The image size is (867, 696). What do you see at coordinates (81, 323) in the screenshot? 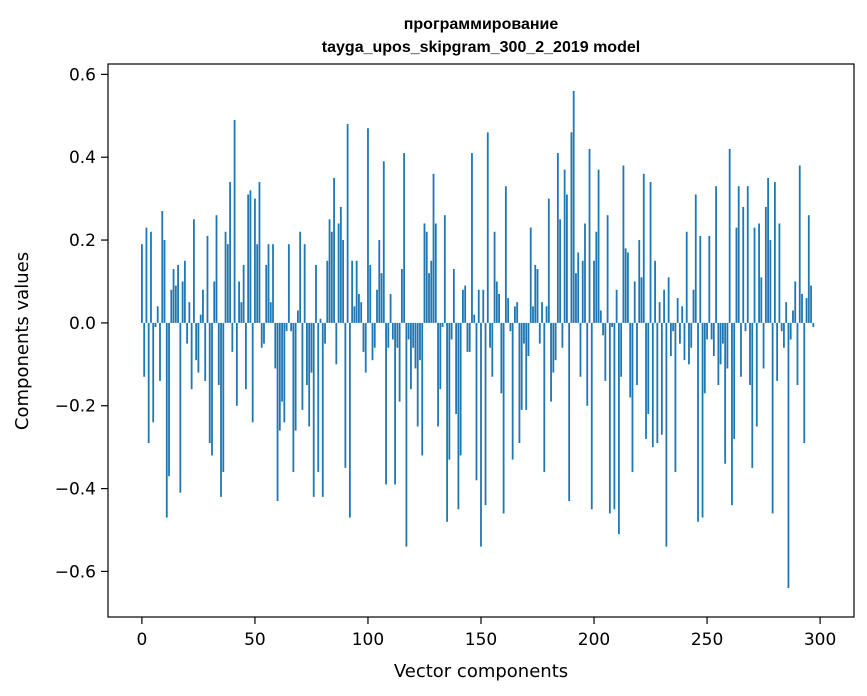
I see `y-axis-ticks: −0.6 −0.4 −0.2 0.0 0.2 0.4 0.6` at bounding box center [81, 323].